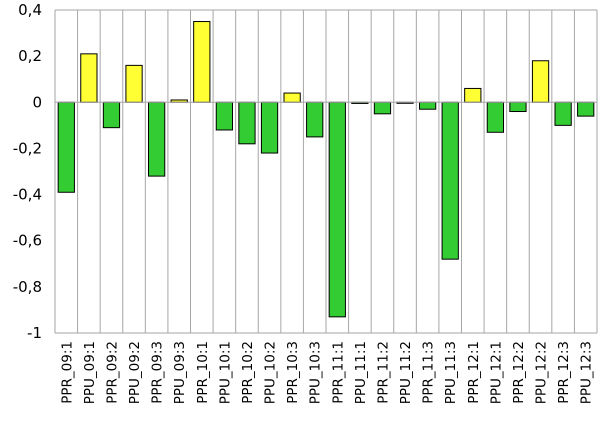 Image resolution: width=601 pixels, height=428 pixels. What do you see at coordinates (519, 372) in the screenshot?
I see `x-tick-label: PPR_12:2` at bounding box center [519, 372].